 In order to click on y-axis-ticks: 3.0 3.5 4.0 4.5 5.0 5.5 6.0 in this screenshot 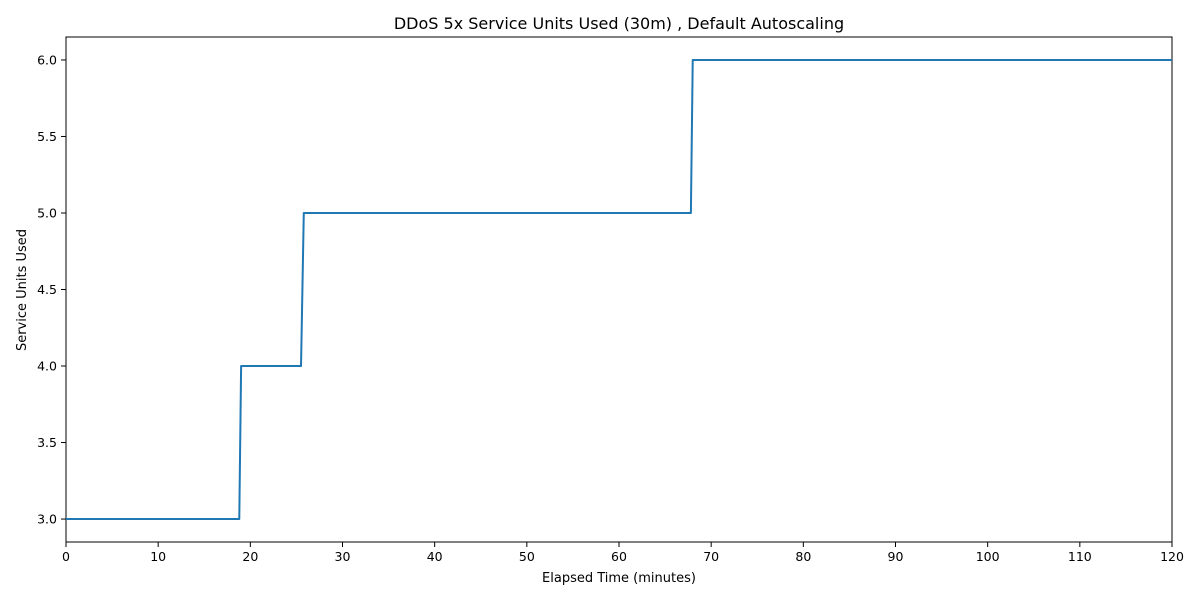, I will do `click(51, 289)`.